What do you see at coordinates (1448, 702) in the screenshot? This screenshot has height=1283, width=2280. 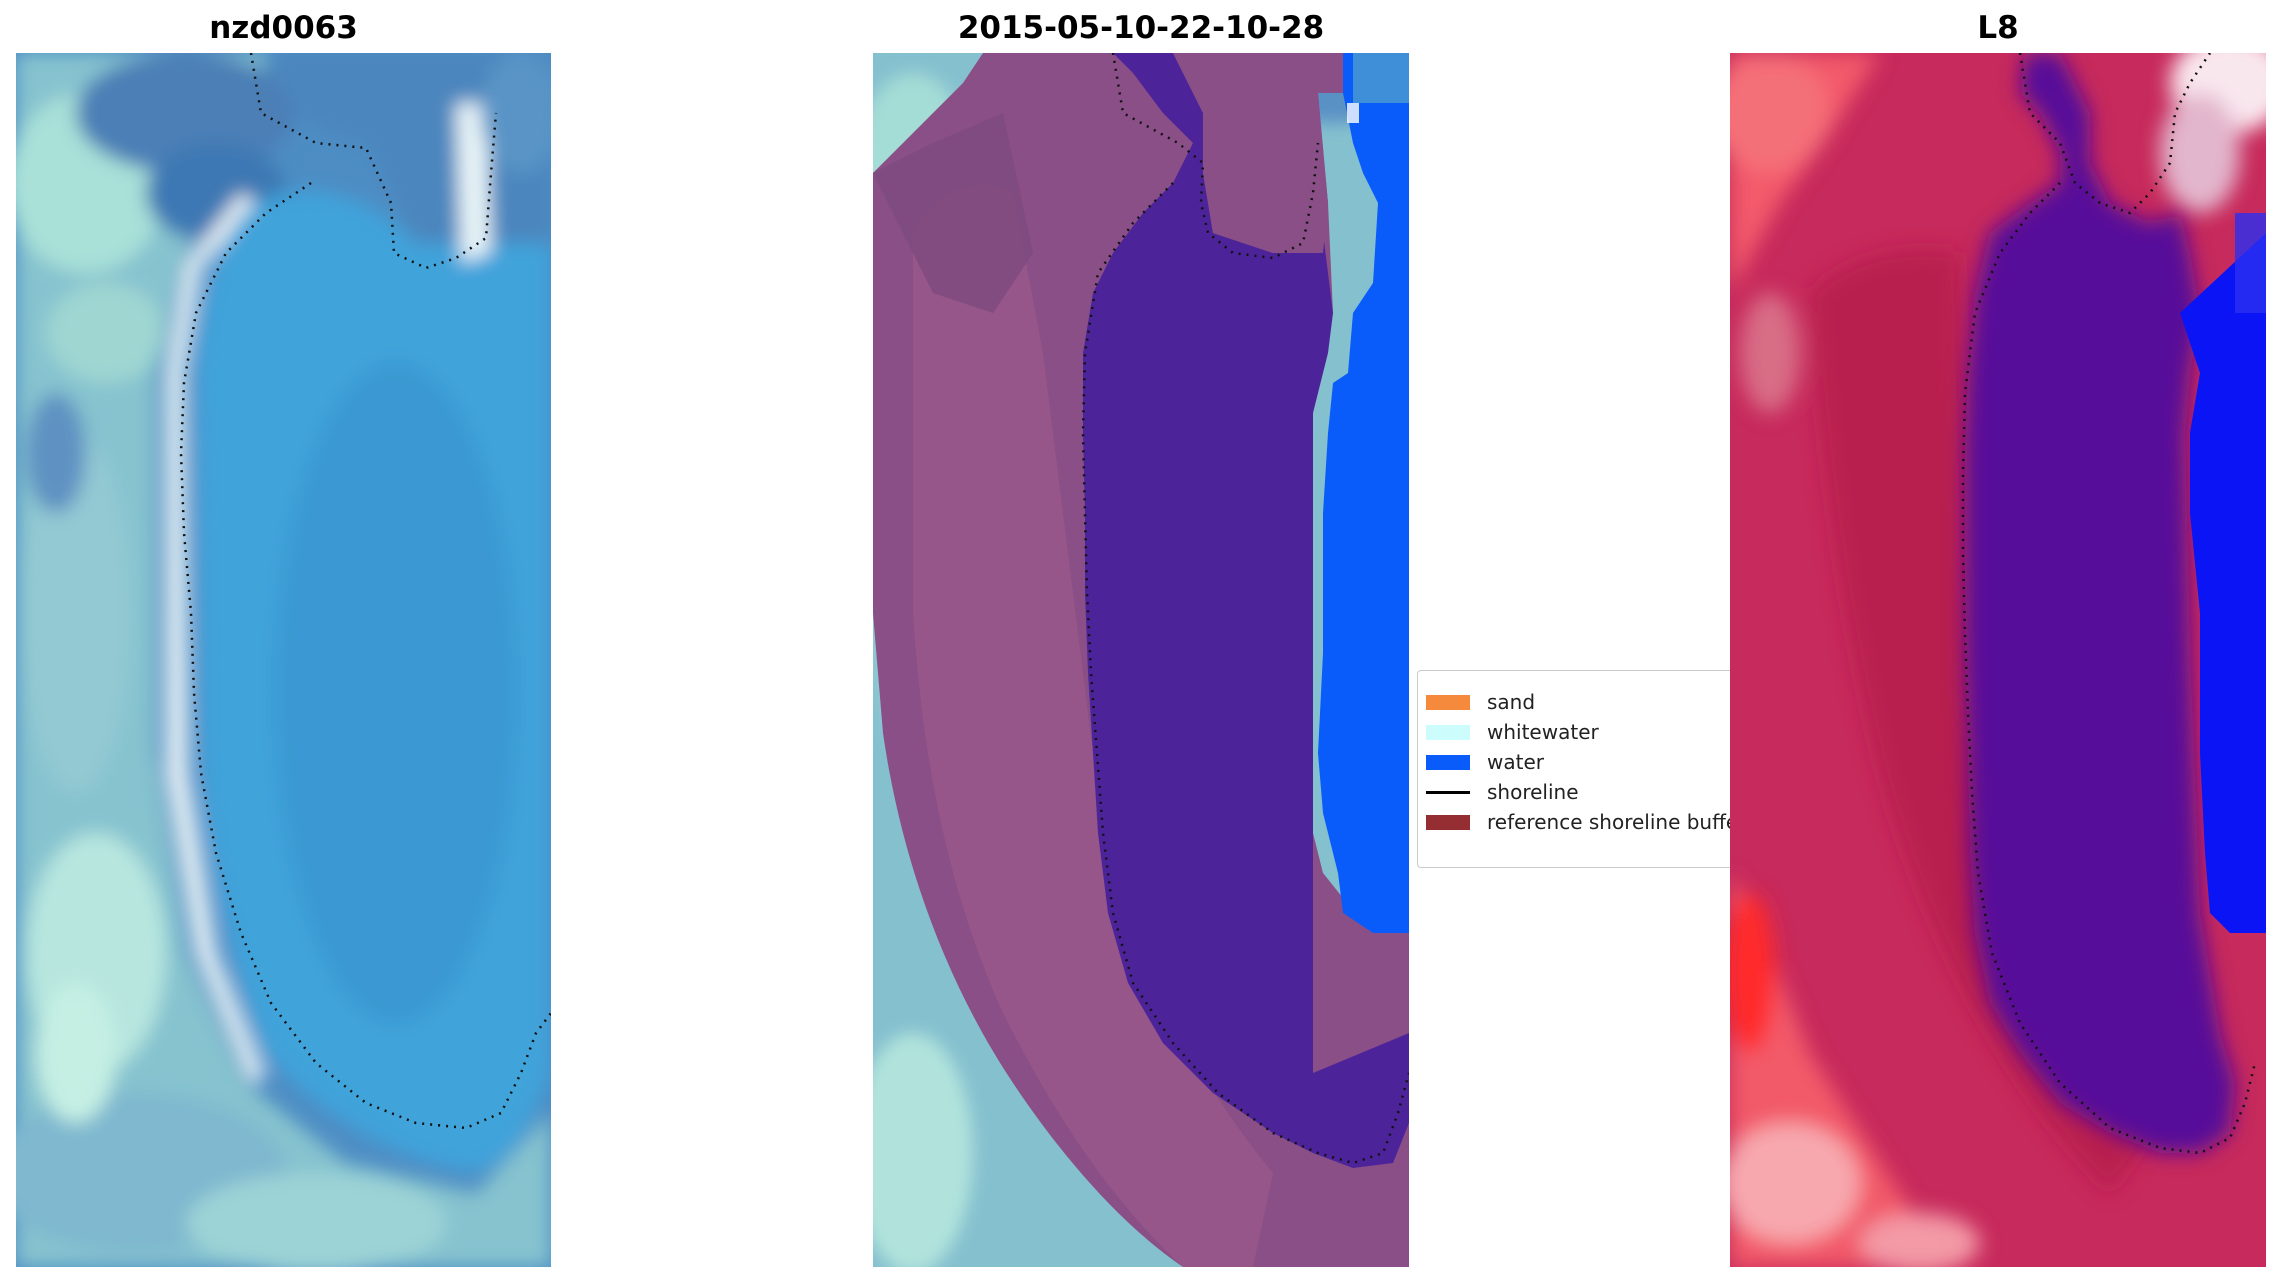 I see `legend-swatch-sand` at bounding box center [1448, 702].